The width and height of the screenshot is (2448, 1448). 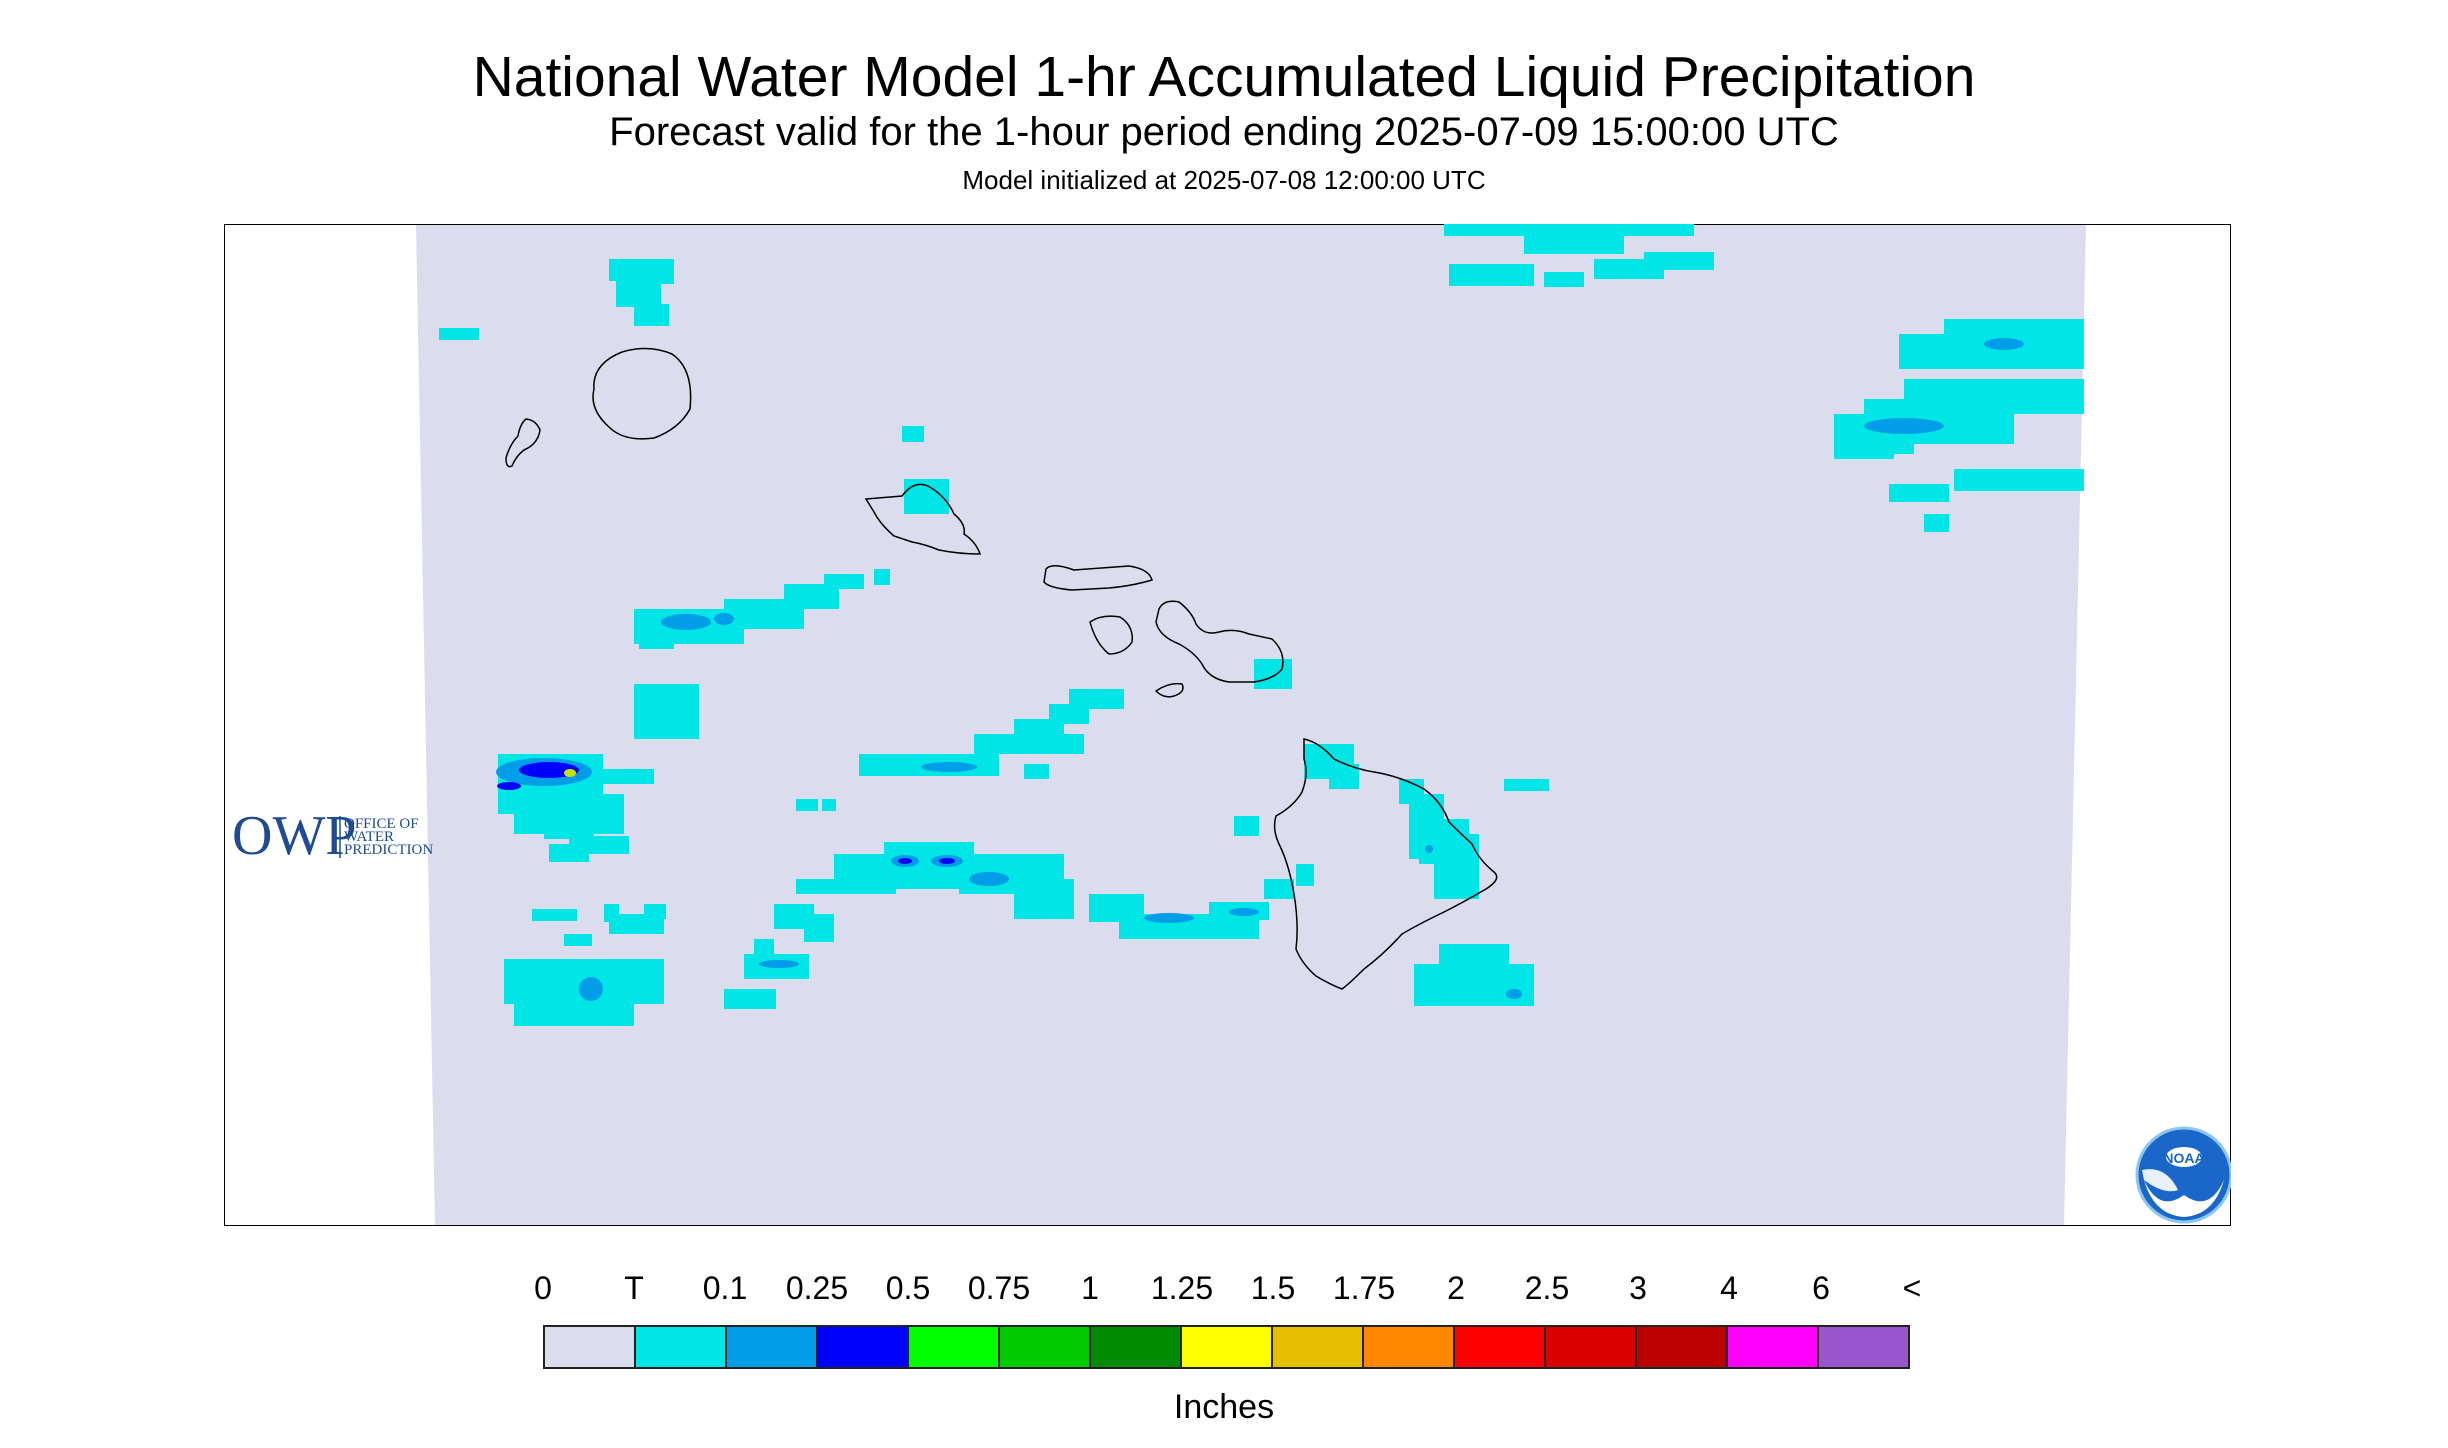 What do you see at coordinates (817, 1288) in the screenshot?
I see `legend-tick: 0.25` at bounding box center [817, 1288].